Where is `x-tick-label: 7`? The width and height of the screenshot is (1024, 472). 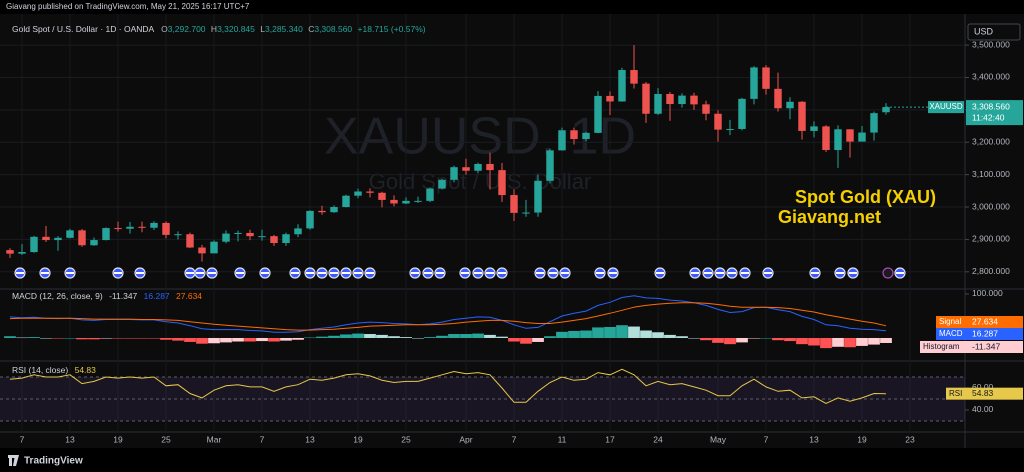 x-tick-label: 7 is located at coordinates (514, 439).